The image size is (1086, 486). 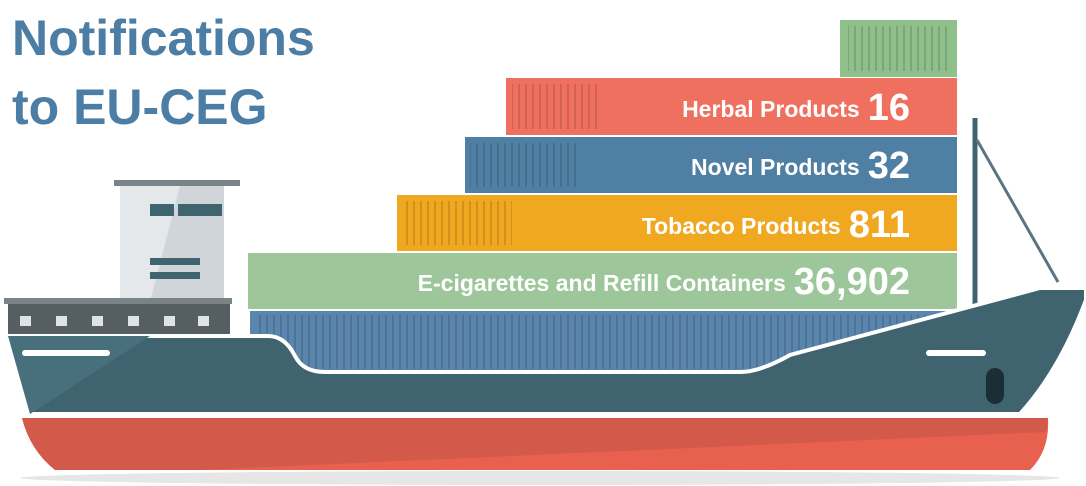 What do you see at coordinates (995, 386) in the screenshot?
I see `anchor-hole` at bounding box center [995, 386].